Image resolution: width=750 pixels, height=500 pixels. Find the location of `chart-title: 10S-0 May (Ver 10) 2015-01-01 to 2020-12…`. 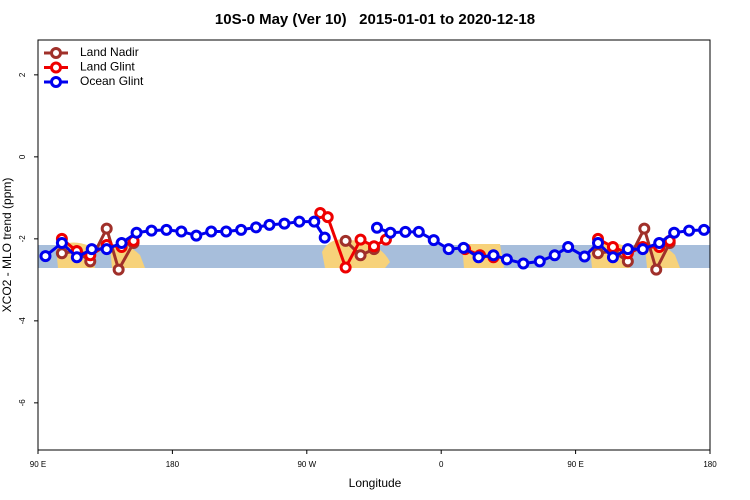

chart-title: 10S-0 May (Ver 10) 2015-01-01 to 2020-12… is located at coordinates (375, 19).